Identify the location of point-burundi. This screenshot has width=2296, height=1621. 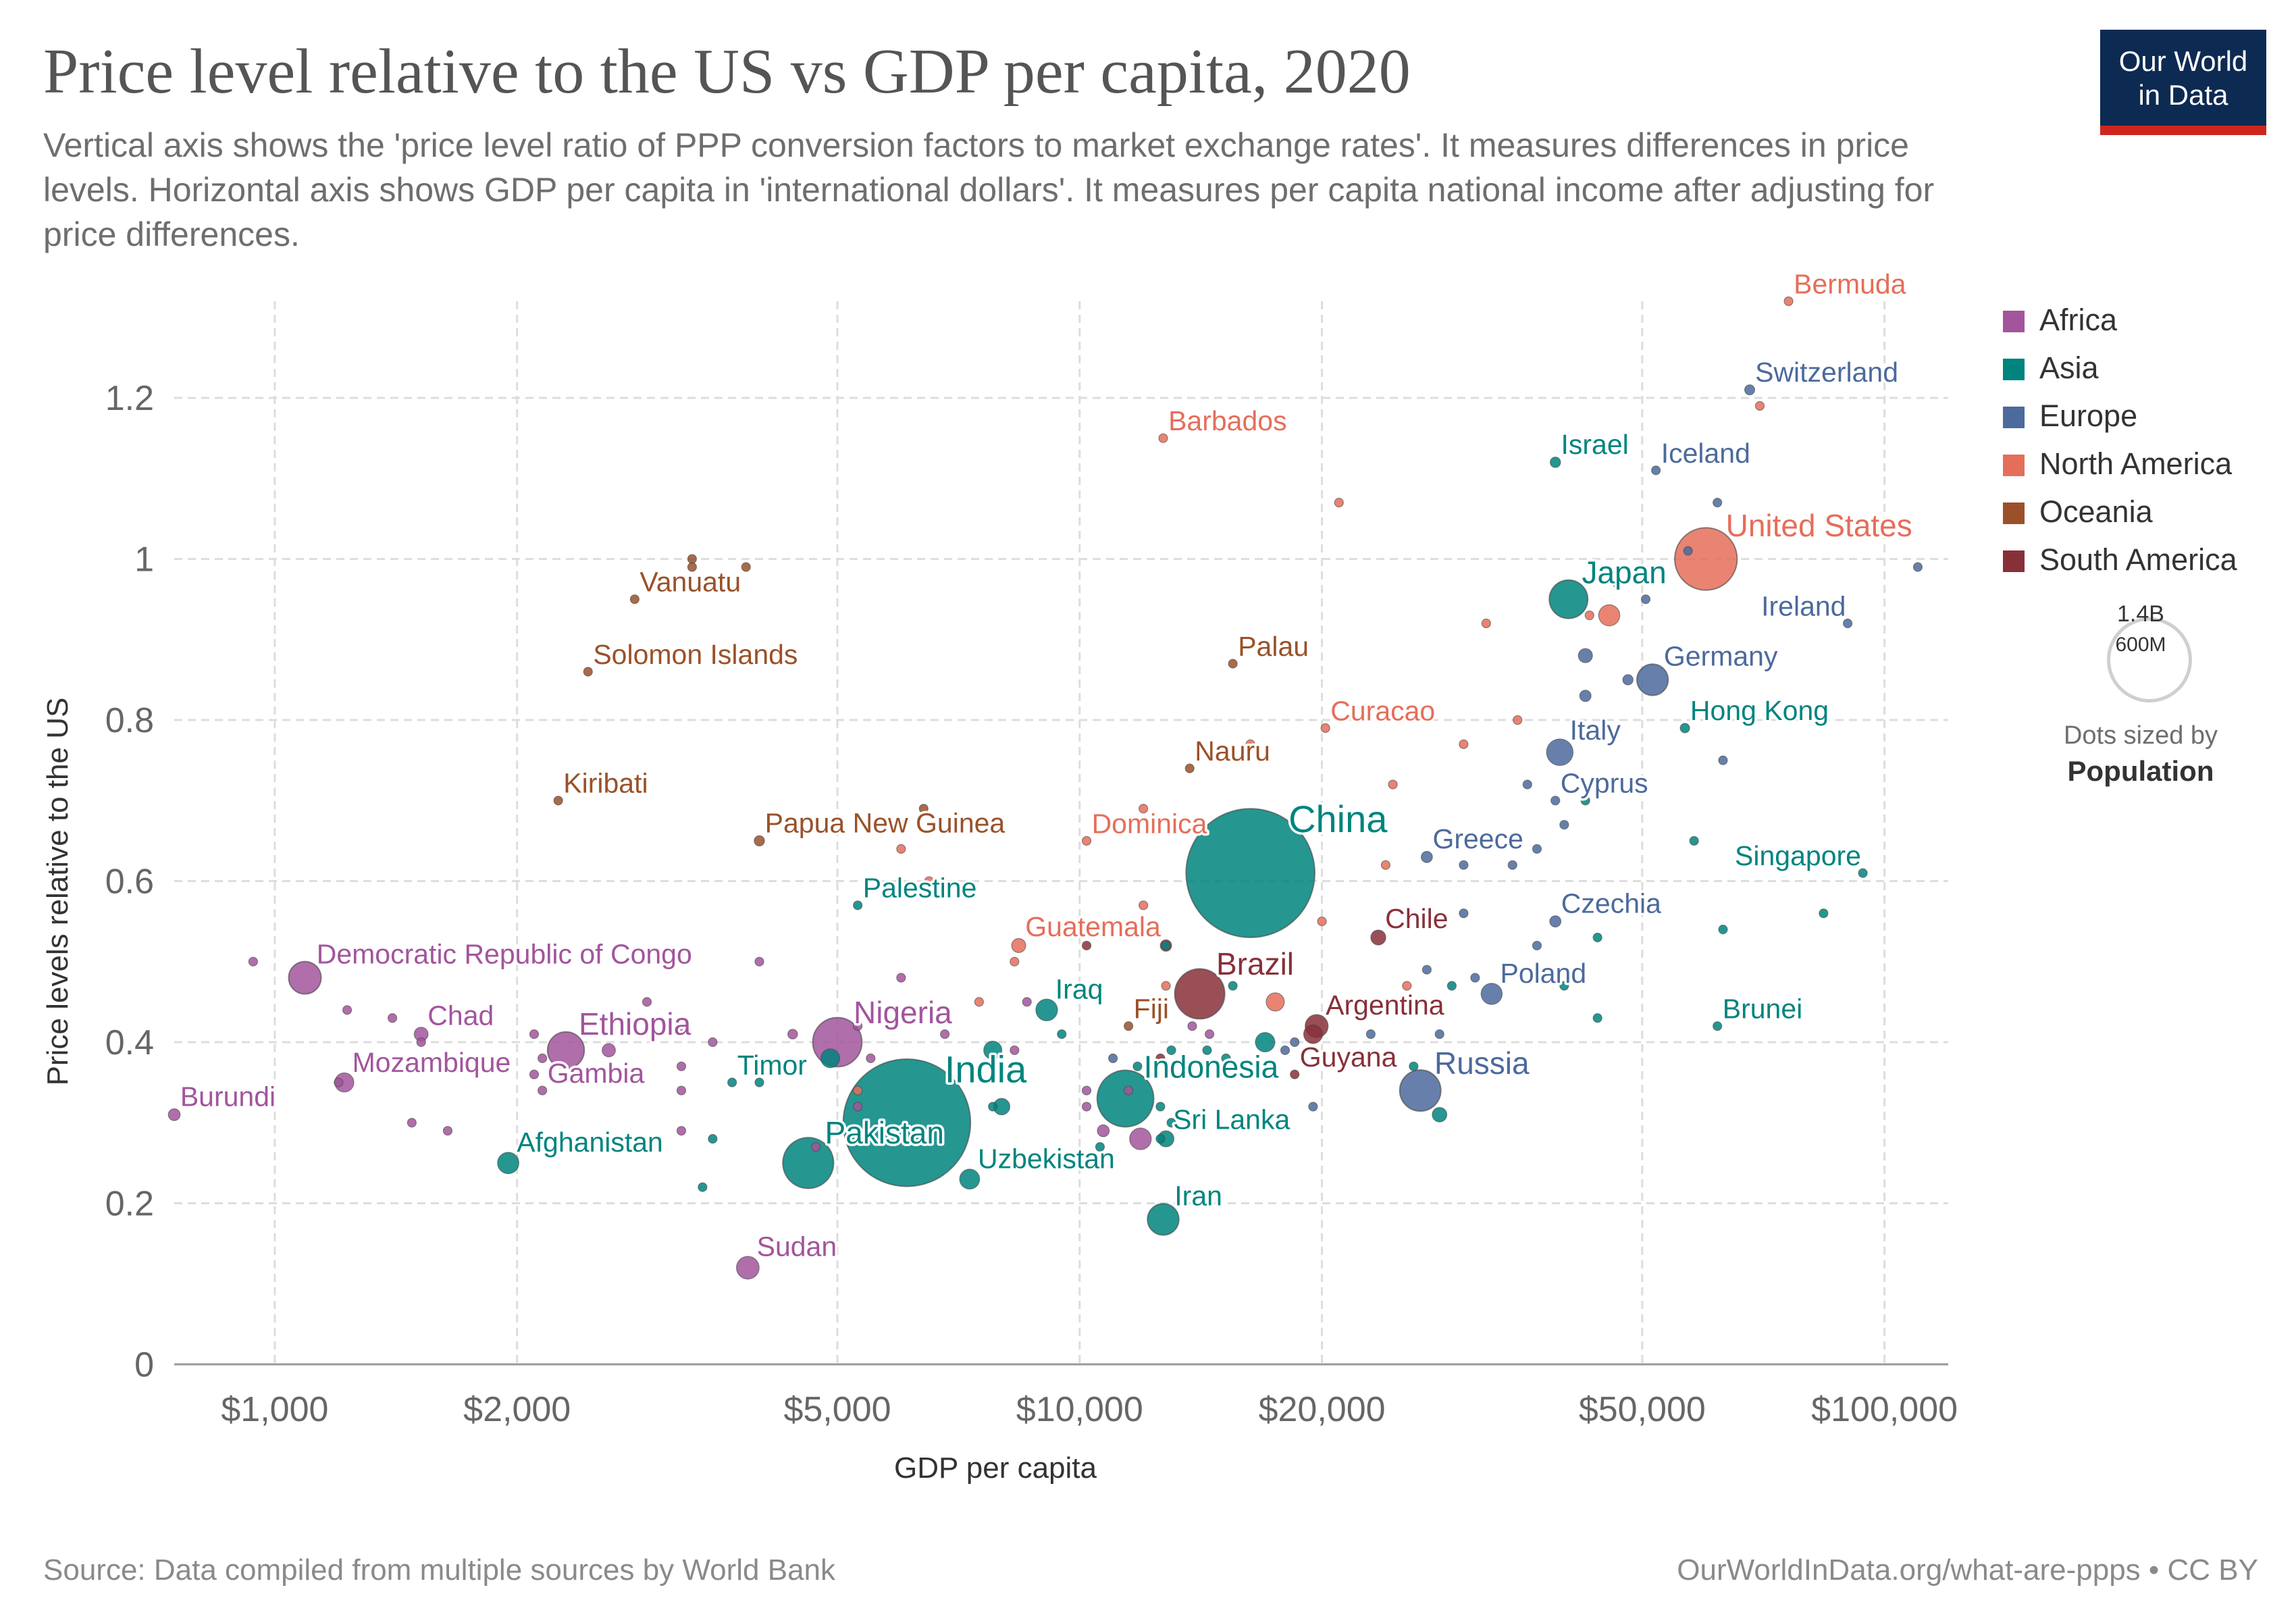
(174, 1114).